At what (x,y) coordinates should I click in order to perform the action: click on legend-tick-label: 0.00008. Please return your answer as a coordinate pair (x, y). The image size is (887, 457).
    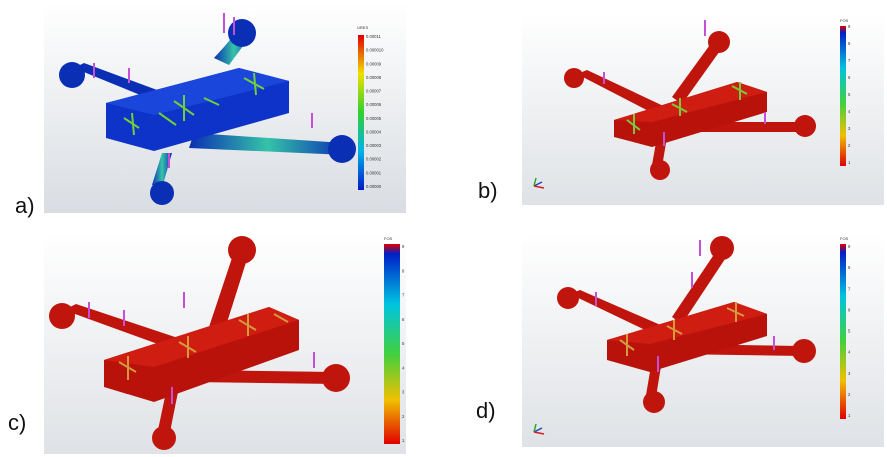
    Looking at the image, I should click on (374, 77).